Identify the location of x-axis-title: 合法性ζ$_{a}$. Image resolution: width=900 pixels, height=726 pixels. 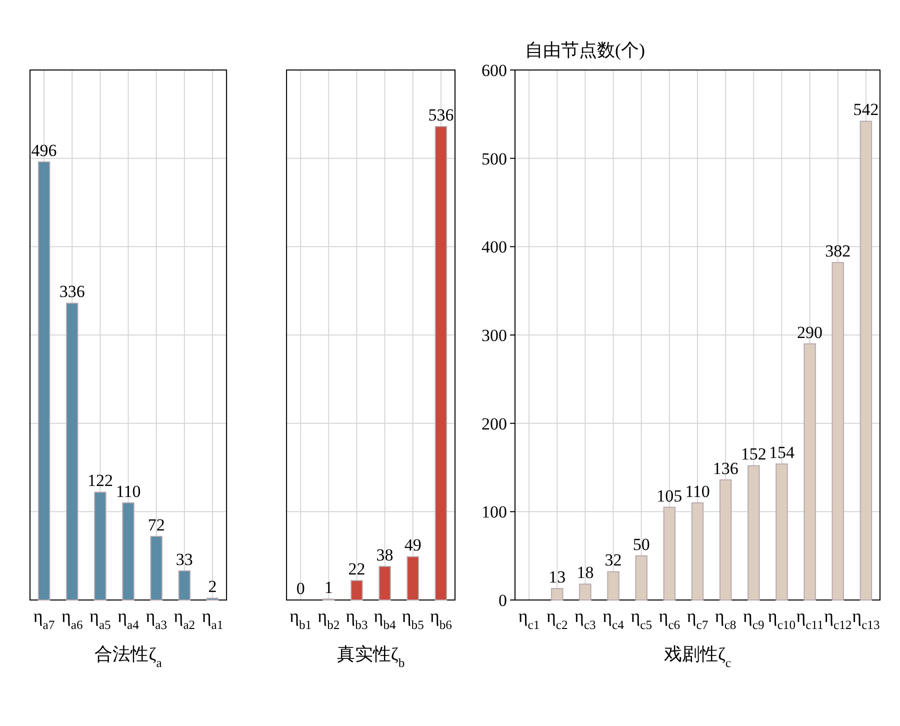
(128, 657).